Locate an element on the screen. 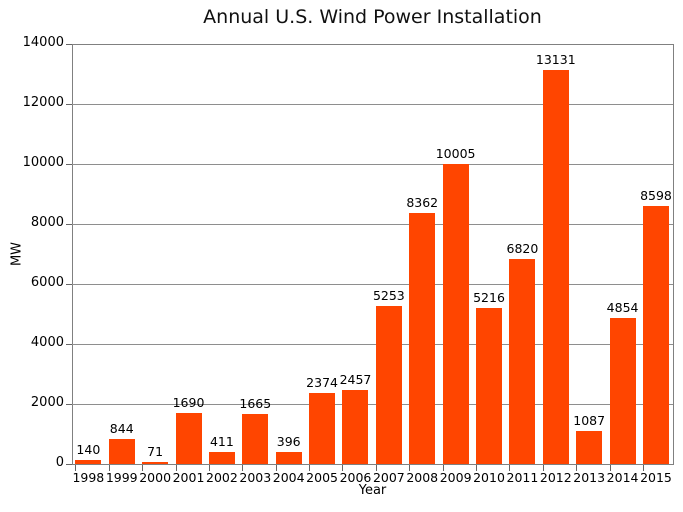  bar-value-label: 140 is located at coordinates (88, 449).